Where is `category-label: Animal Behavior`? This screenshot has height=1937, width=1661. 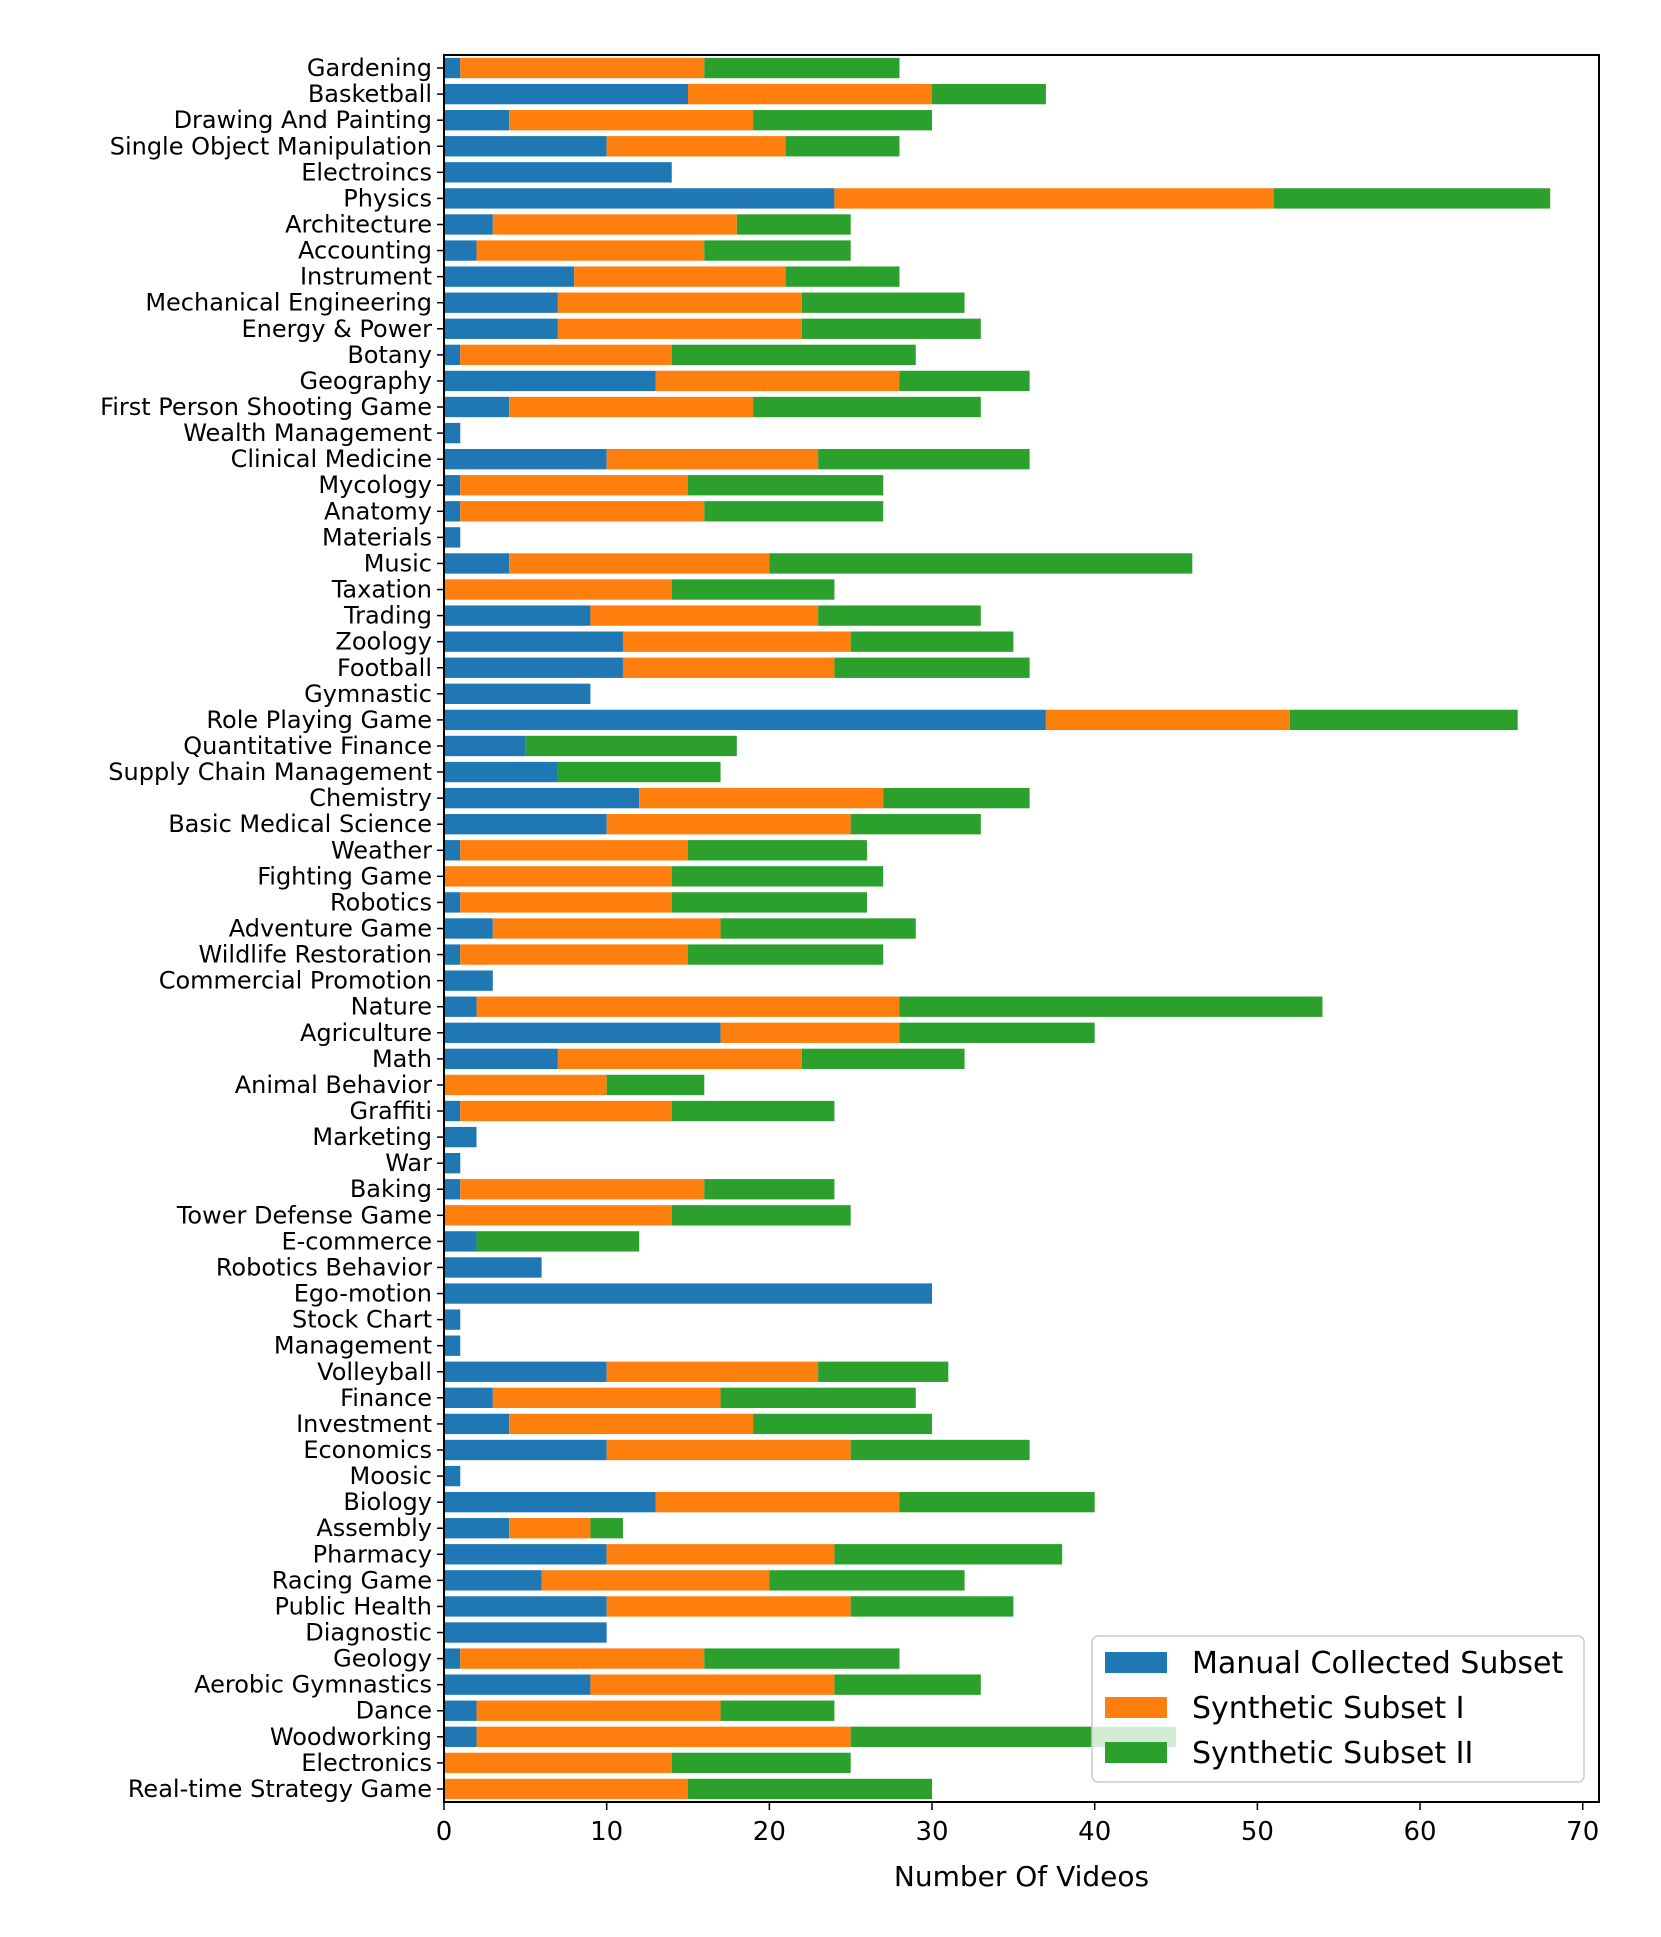
category-label: Animal Behavior is located at coordinates (333, 1085).